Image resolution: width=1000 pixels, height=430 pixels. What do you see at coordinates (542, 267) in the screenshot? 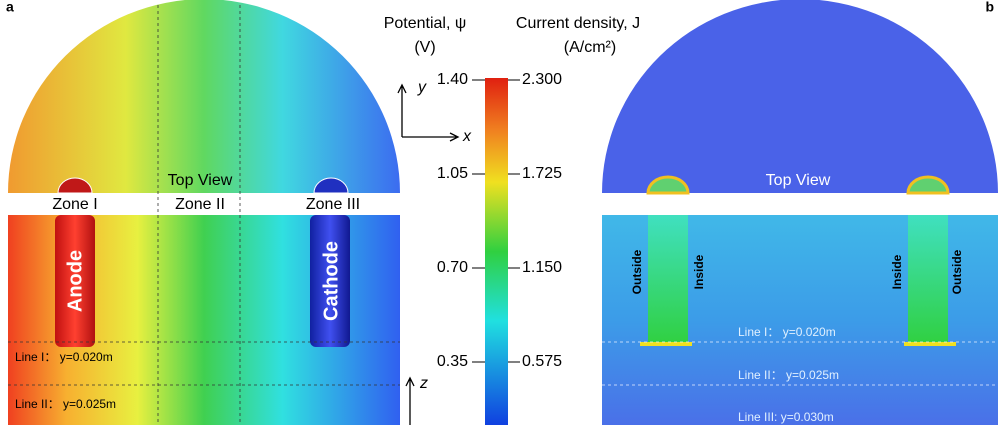
I see `colorbar-tick-label: 1.150` at bounding box center [542, 267].